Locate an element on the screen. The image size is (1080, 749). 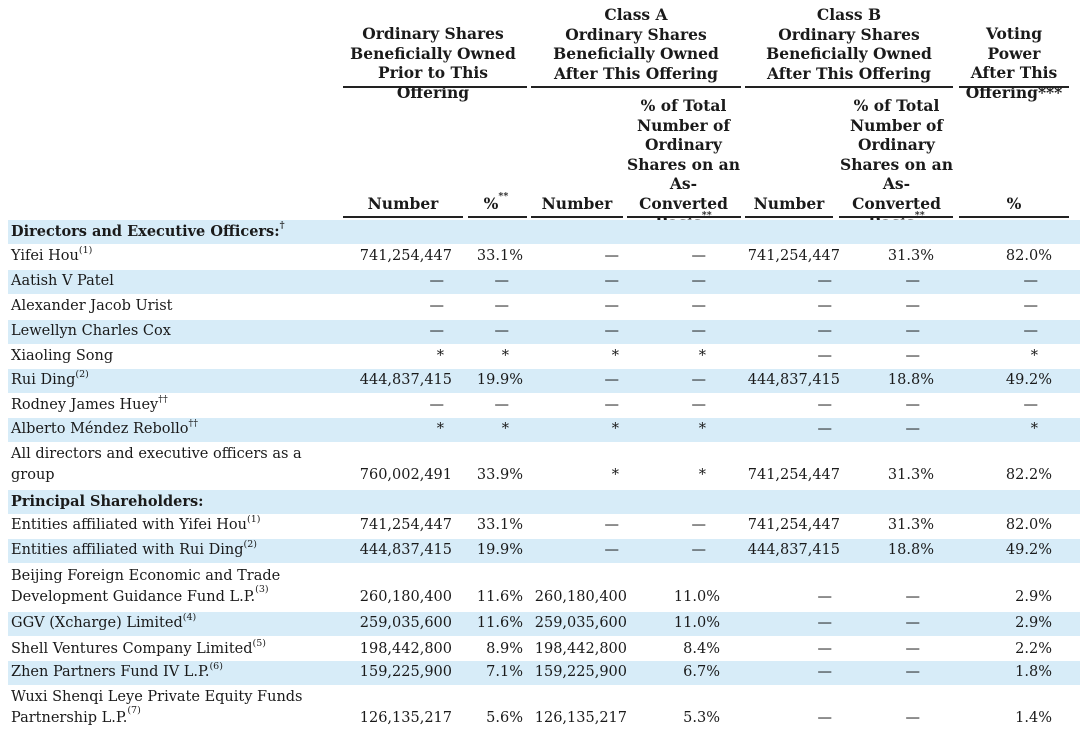
cell-col-2: 33.1% is located at coordinates (499, 256).